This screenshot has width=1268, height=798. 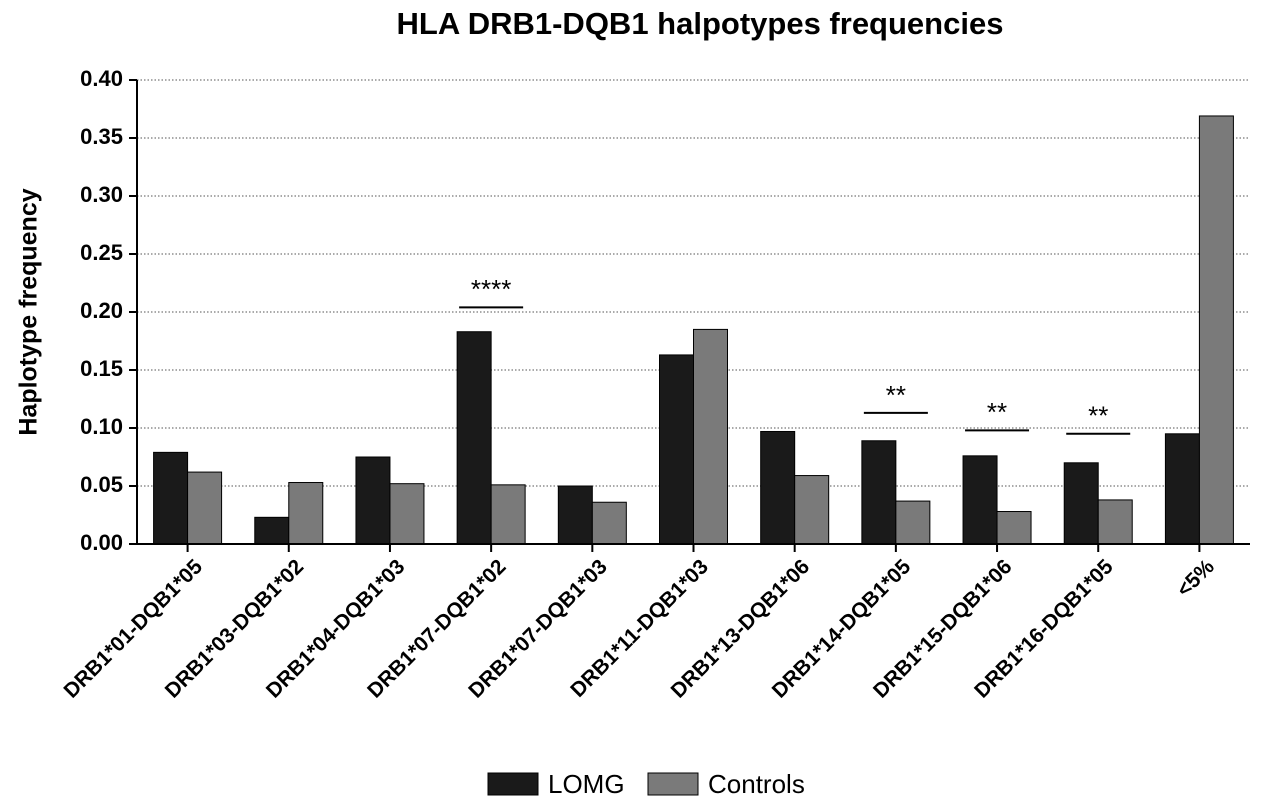 What do you see at coordinates (1195, 578) in the screenshot?
I see `x-tick-label: <5%` at bounding box center [1195, 578].